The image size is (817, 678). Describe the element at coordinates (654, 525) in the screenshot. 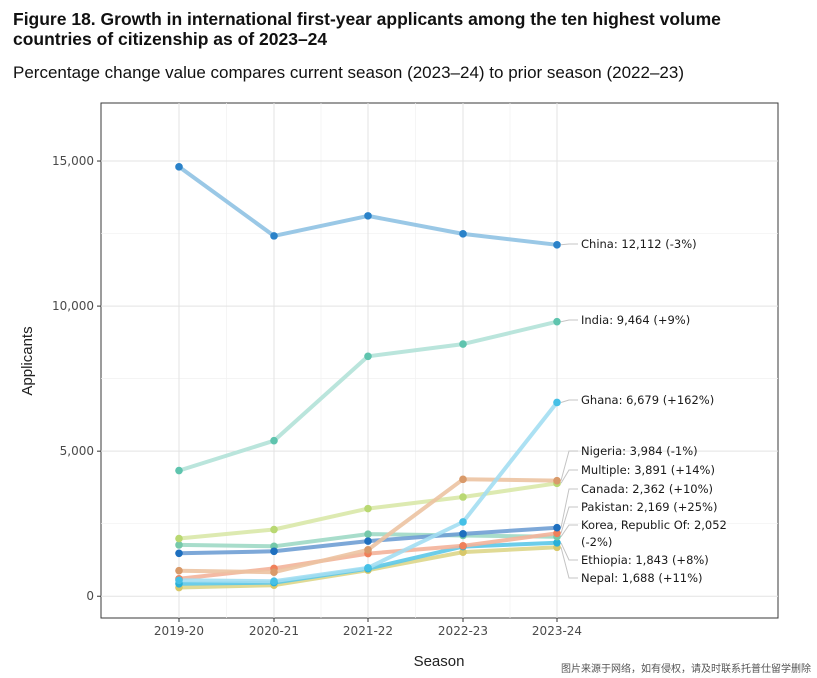

I see `series-label-korea-republic-of: Korea, Republic Of: 2,052` at that location.